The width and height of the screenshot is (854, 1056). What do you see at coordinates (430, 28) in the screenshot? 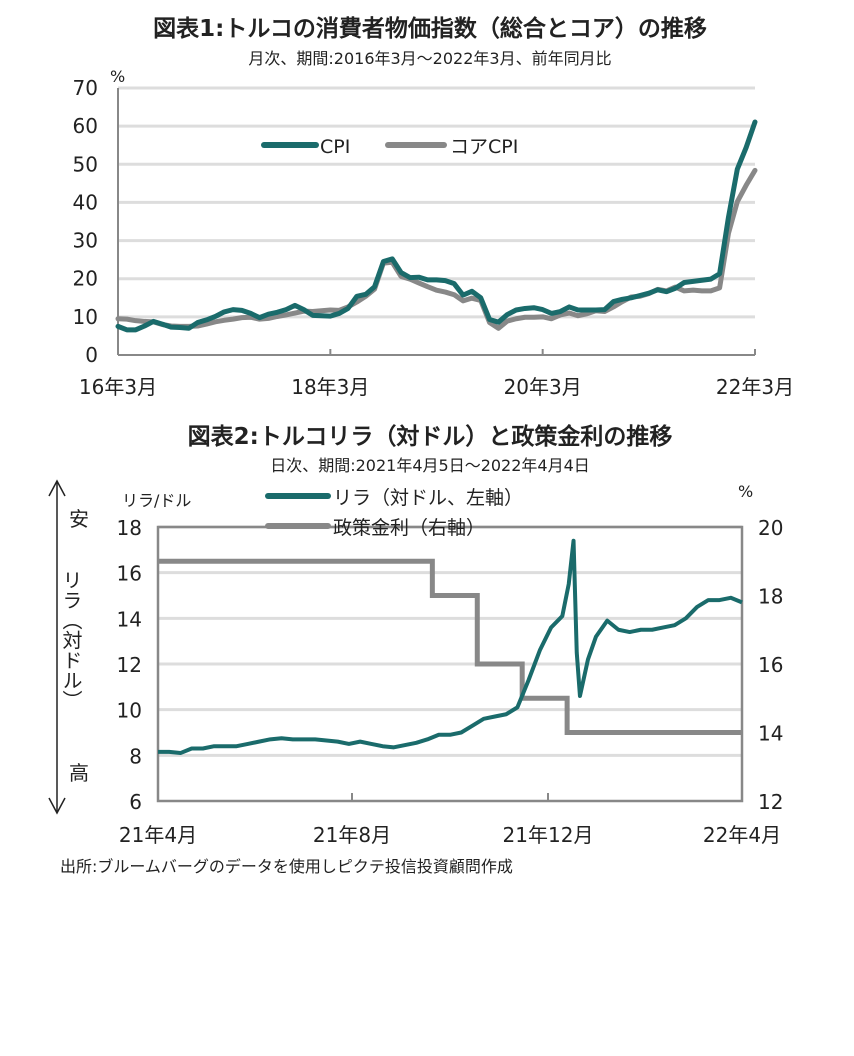
I see `chart1-title: 図表1:トルコの消費者物価指数（総合とコア）の推移` at bounding box center [430, 28].